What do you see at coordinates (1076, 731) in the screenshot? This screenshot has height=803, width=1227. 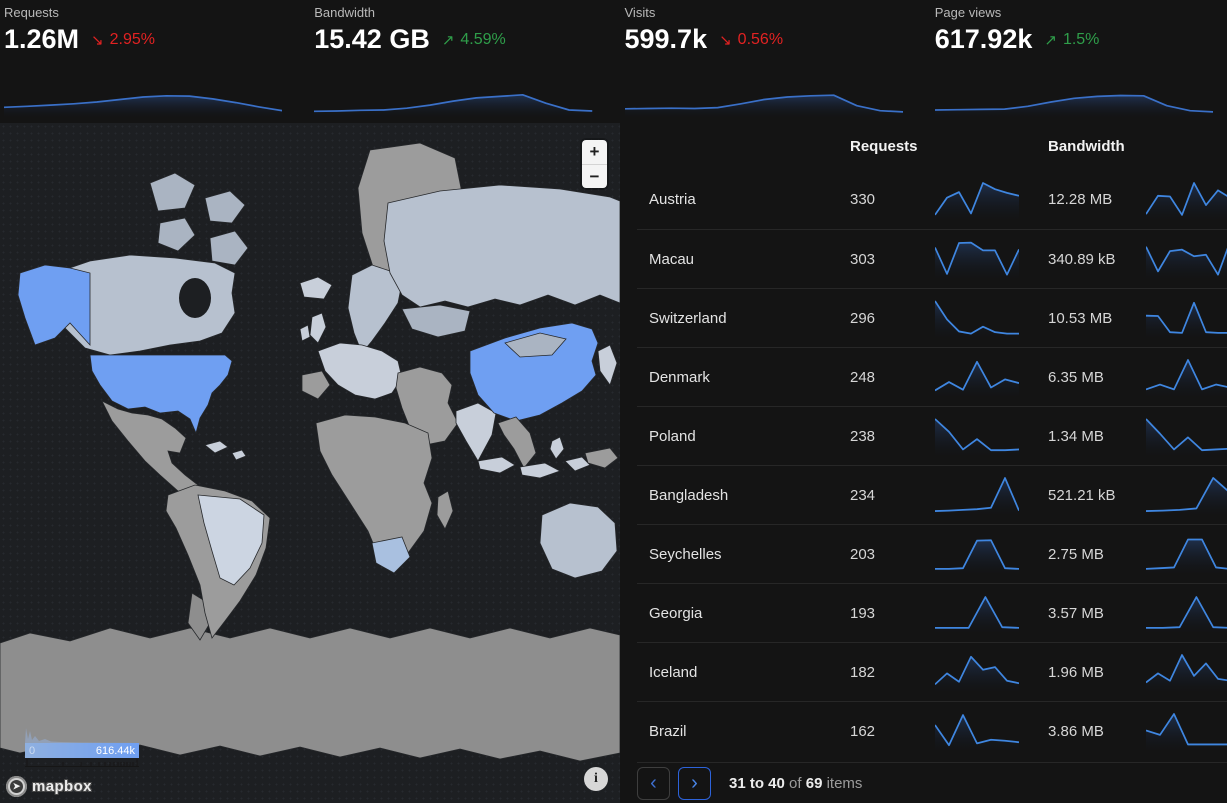 I see `bandwidth-value: 3.86 MB` at bounding box center [1076, 731].